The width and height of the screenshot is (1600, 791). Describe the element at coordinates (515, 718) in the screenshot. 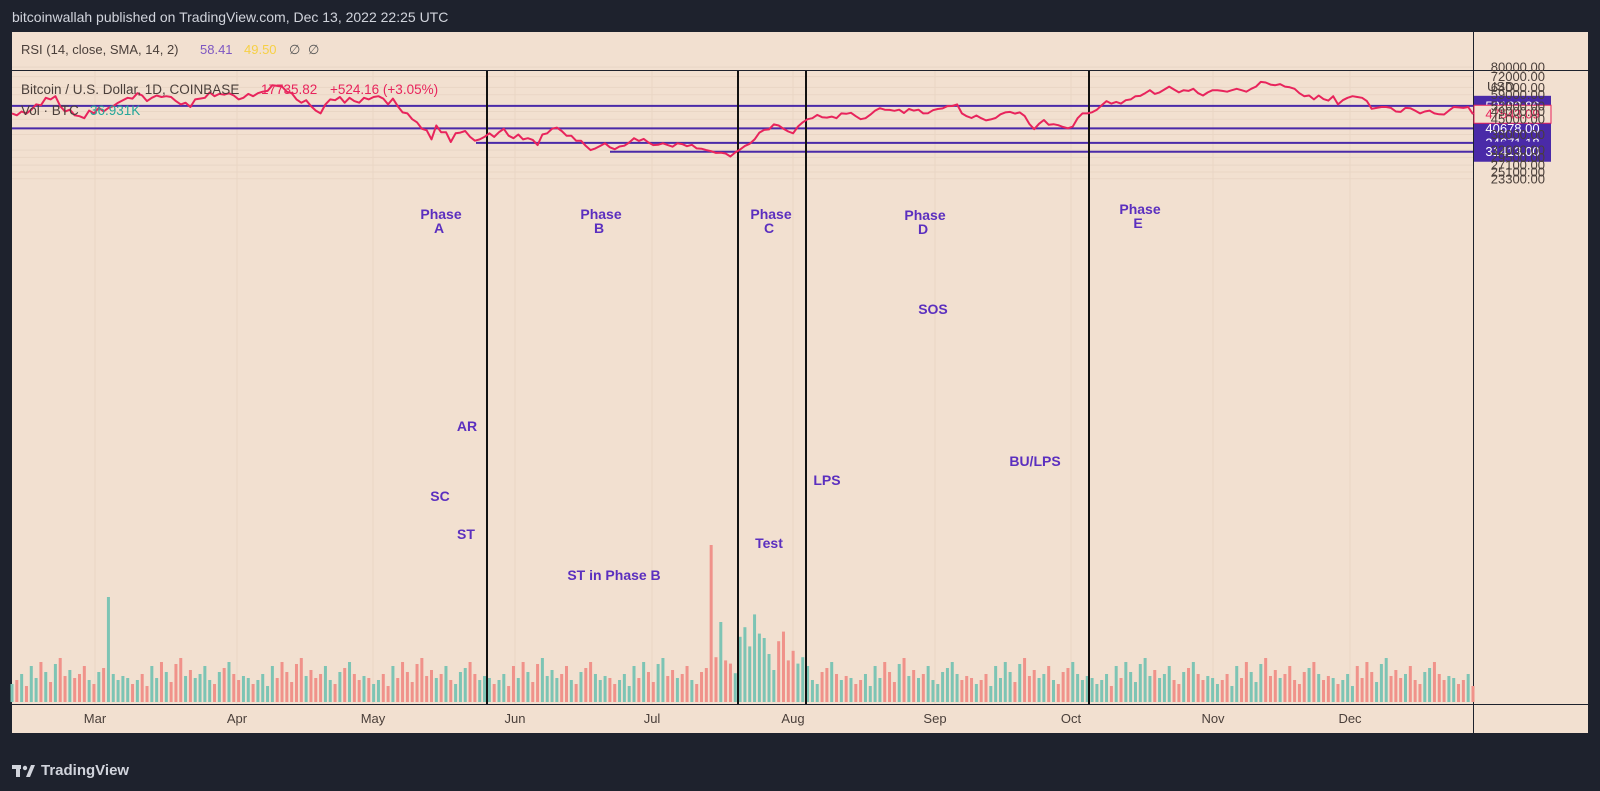

I see `month-tick-3: Jun` at that location.